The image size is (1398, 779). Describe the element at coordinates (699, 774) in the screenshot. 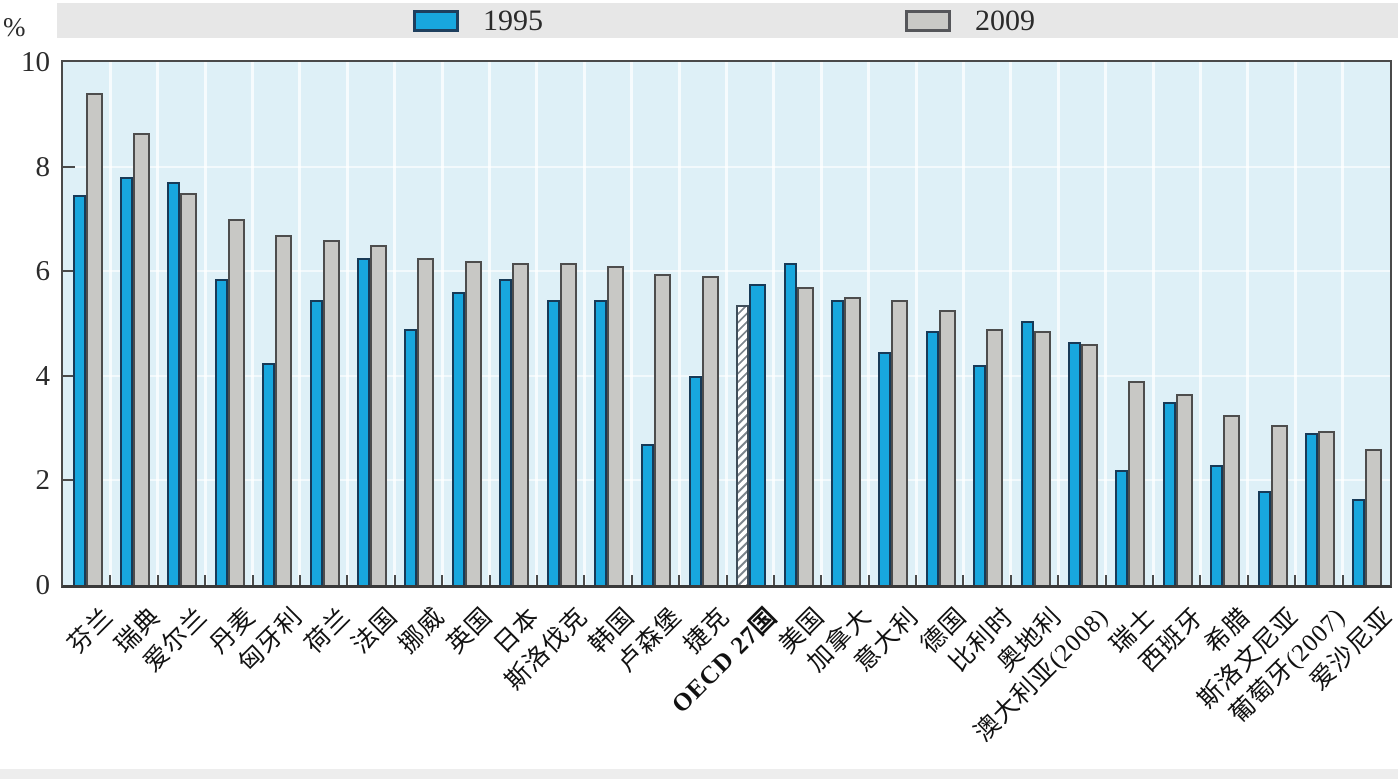

I see `bottom-strip` at that location.